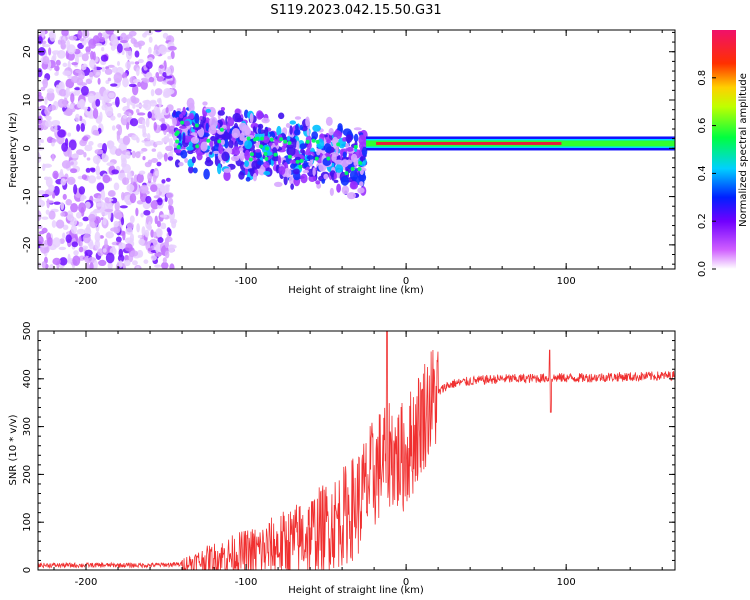 The height and width of the screenshot is (600, 750). I want to click on figure-title: S119.2023.042.15.50.G31, so click(355, 10).